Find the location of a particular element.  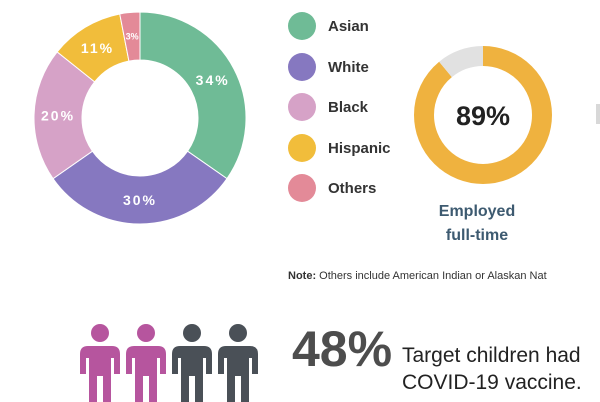

slice-label-others: 3% is located at coordinates (132, 36).